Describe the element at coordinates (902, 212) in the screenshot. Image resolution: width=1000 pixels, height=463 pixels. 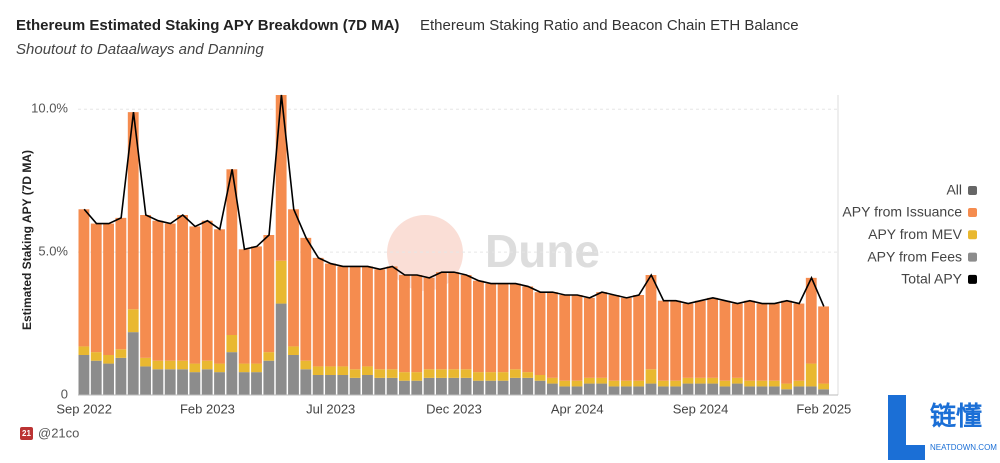
I see `legend-label: APY from Issuance` at that location.